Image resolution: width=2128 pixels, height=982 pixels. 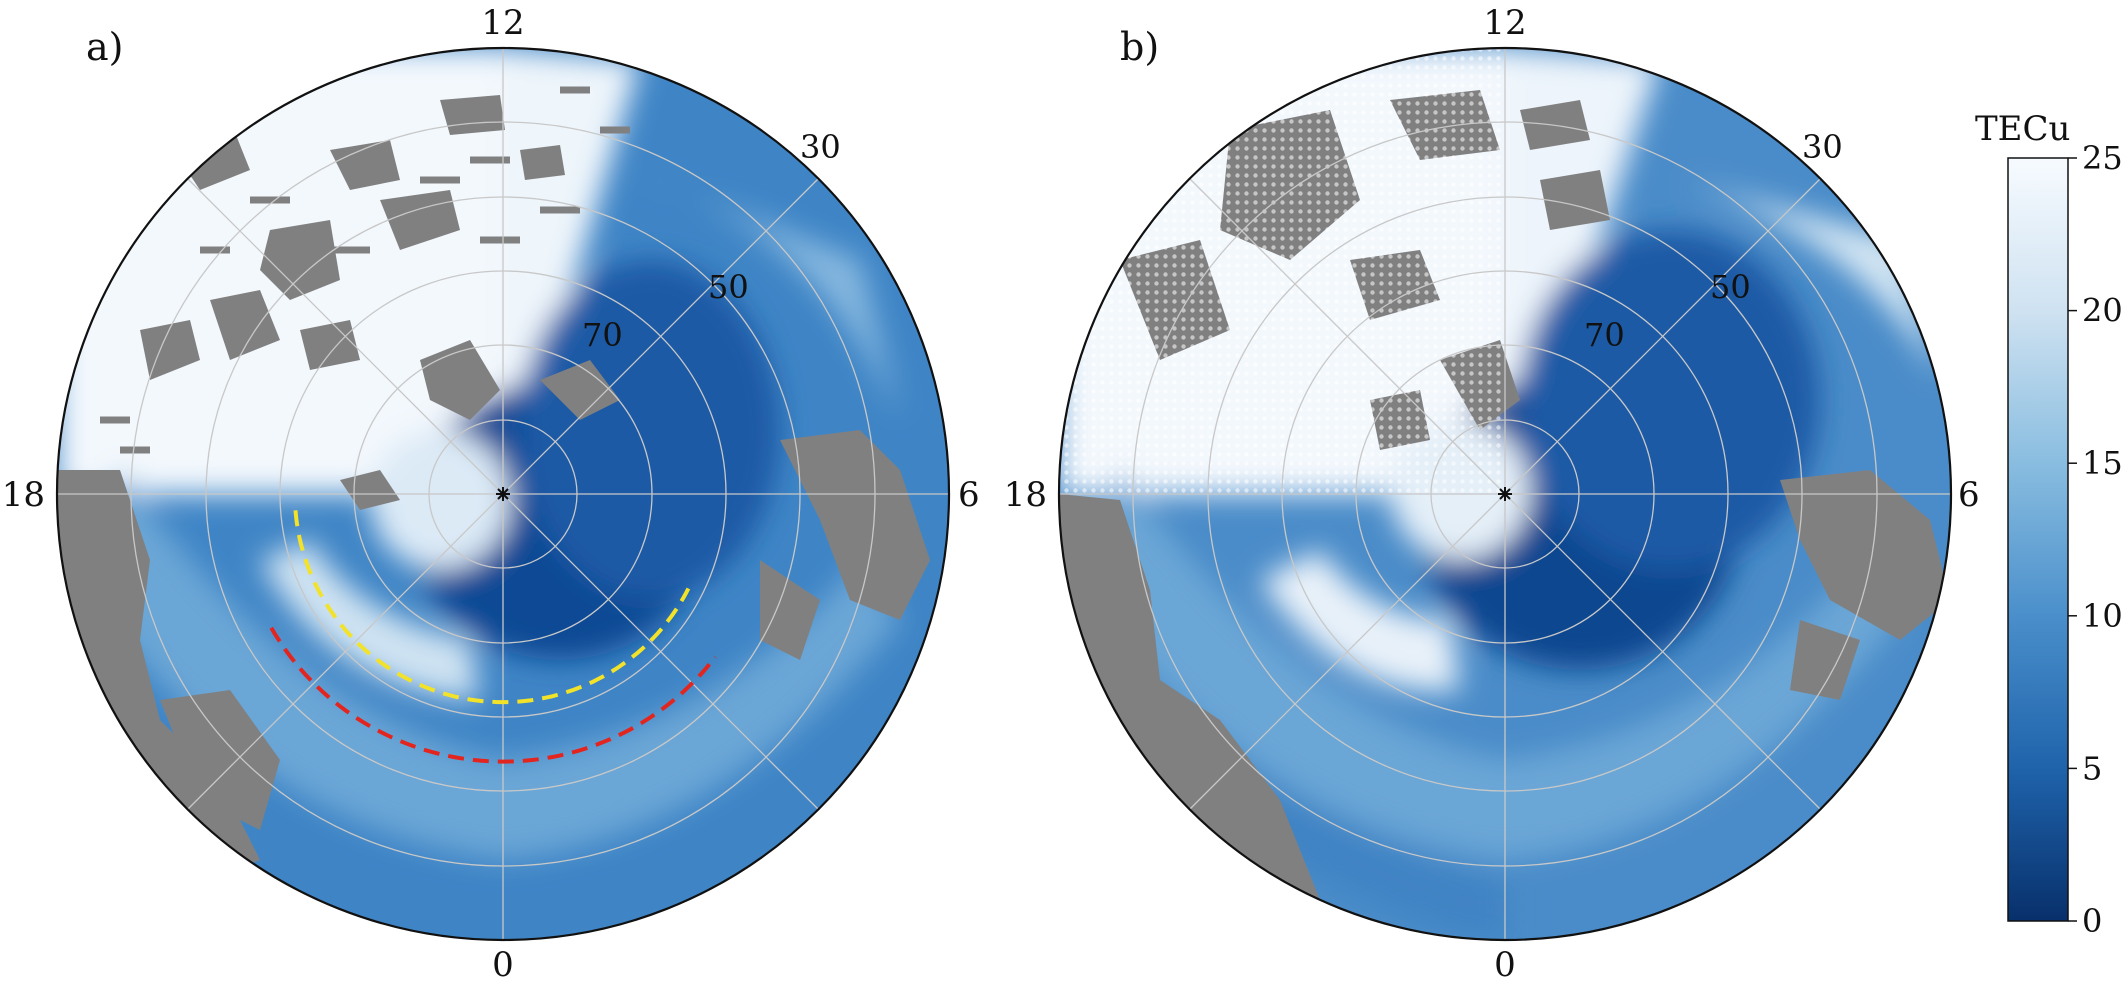 What do you see at coordinates (728, 287) in the screenshot?
I see `panel-a-lat-50: 50` at bounding box center [728, 287].